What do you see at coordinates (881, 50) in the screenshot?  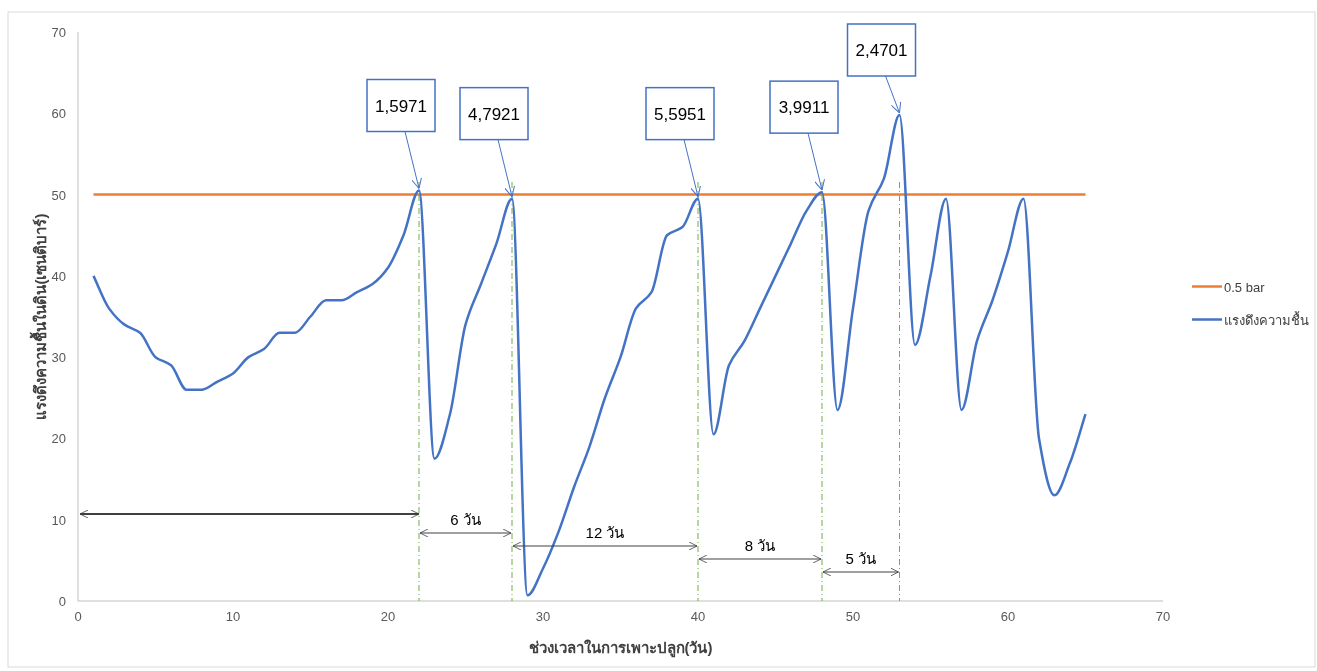 I see `annotation: 2,4701` at bounding box center [881, 50].